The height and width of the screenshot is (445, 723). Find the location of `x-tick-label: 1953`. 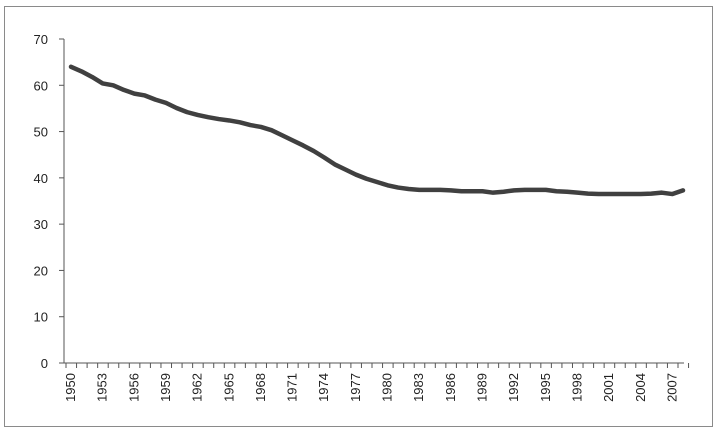

x-tick-label: 1953 is located at coordinates (102, 387).